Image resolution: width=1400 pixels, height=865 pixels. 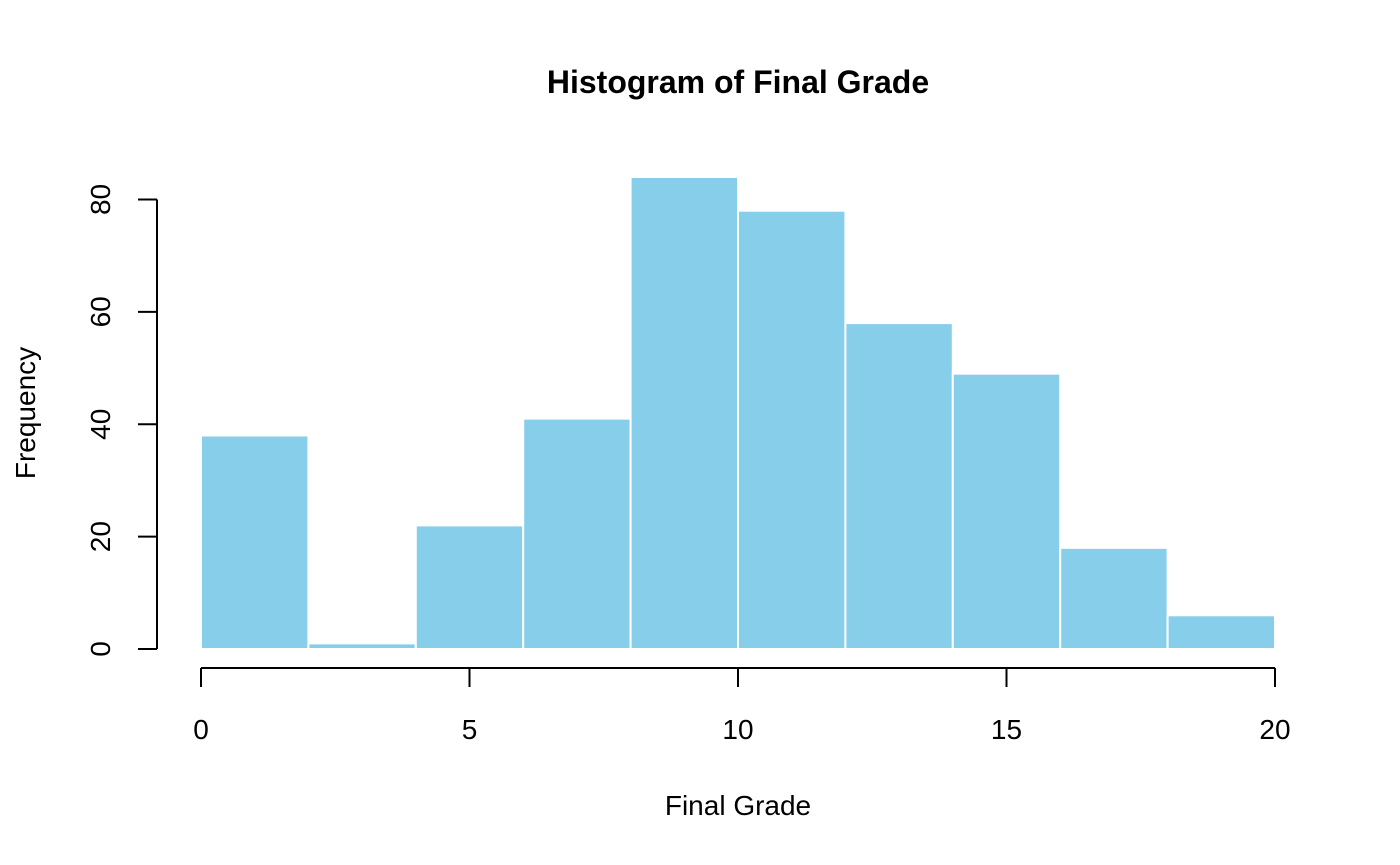 I want to click on y-axis: 0 20 40 60 80, so click(x=121, y=420).